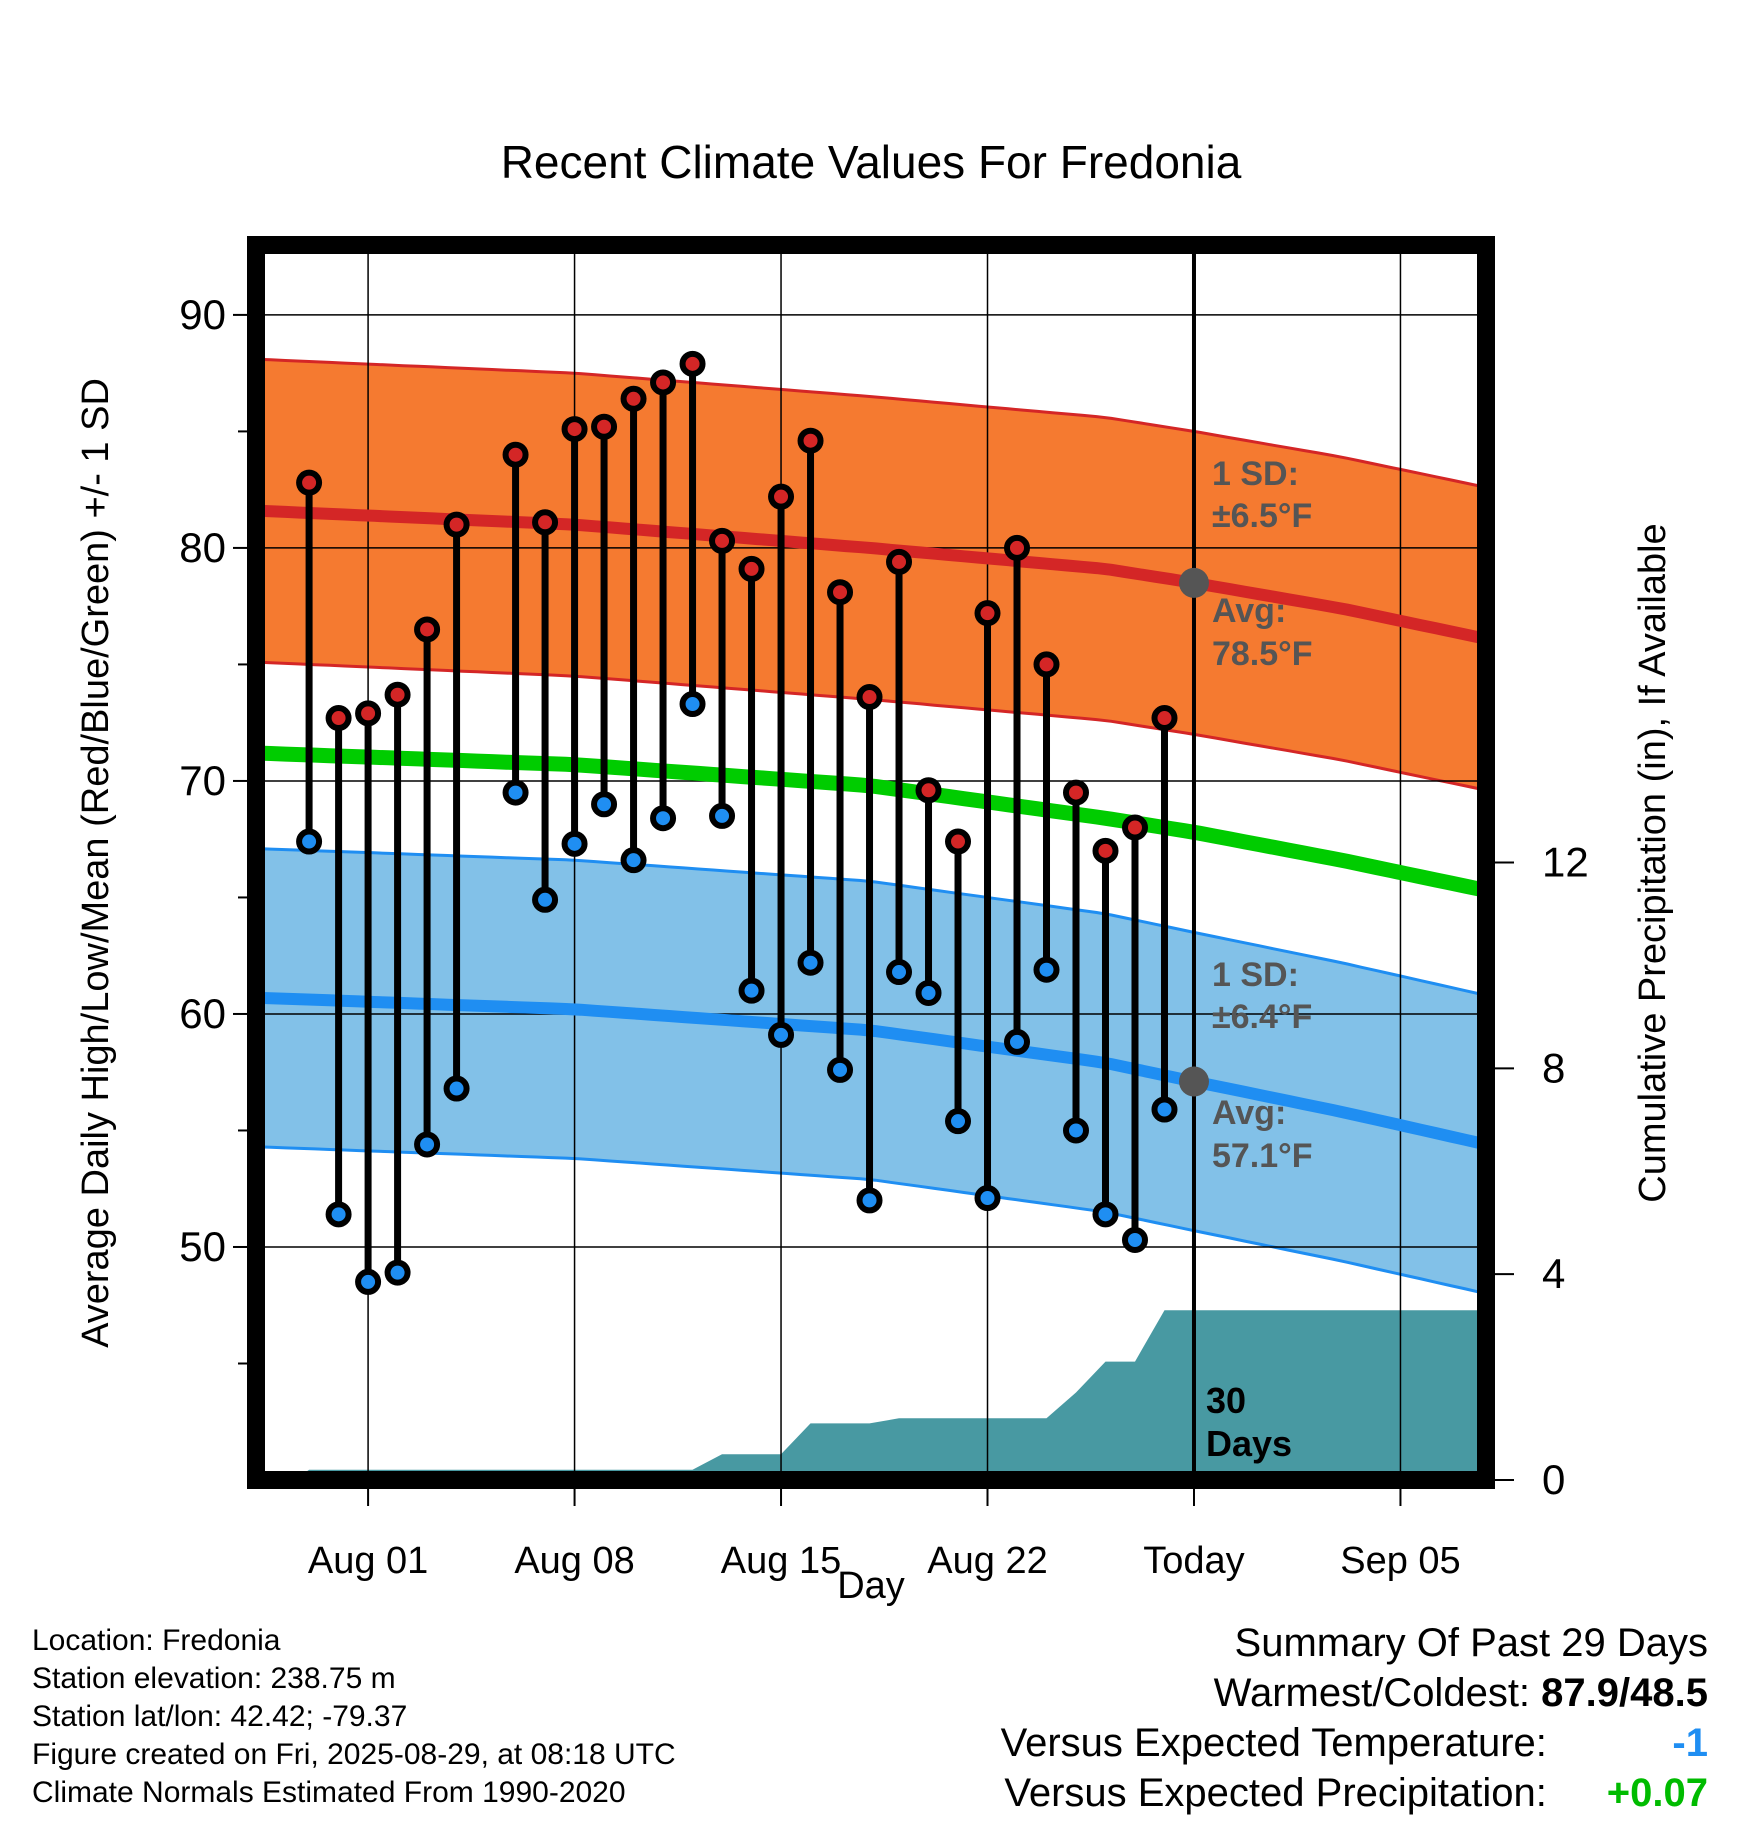 The width and height of the screenshot is (1748, 1828). What do you see at coordinates (1553, 1067) in the screenshot?
I see `y2-tick-label: 8` at bounding box center [1553, 1067].